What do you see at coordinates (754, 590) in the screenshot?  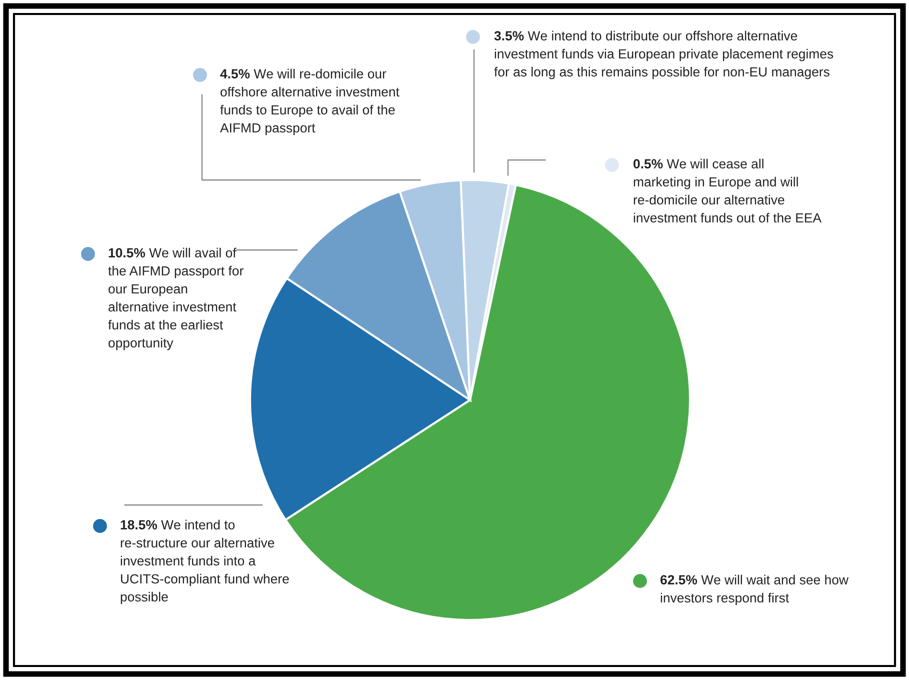 I see `legend-label: 62.5% We will wait and see how investors respond first` at bounding box center [754, 590].